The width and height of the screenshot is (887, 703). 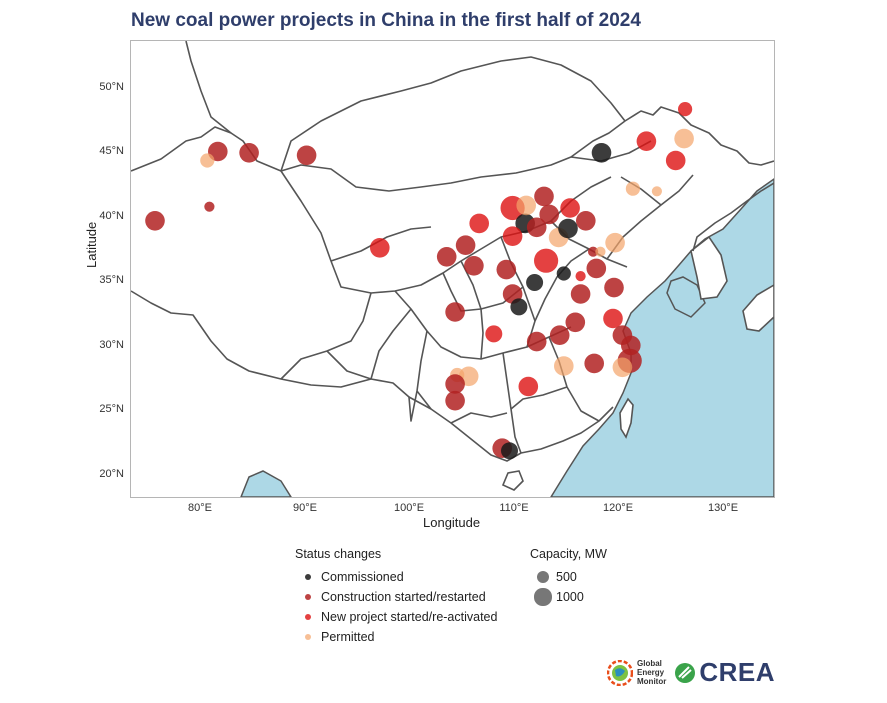 I want to click on x-tick-80: 80°E, so click(x=200, y=508).